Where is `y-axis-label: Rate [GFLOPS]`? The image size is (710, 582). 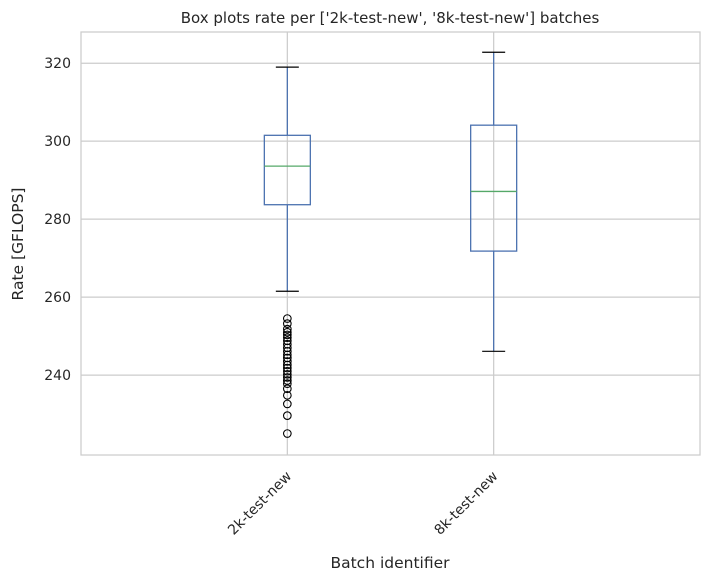 y-axis-label: Rate [GFLOPS] is located at coordinates (18, 244).